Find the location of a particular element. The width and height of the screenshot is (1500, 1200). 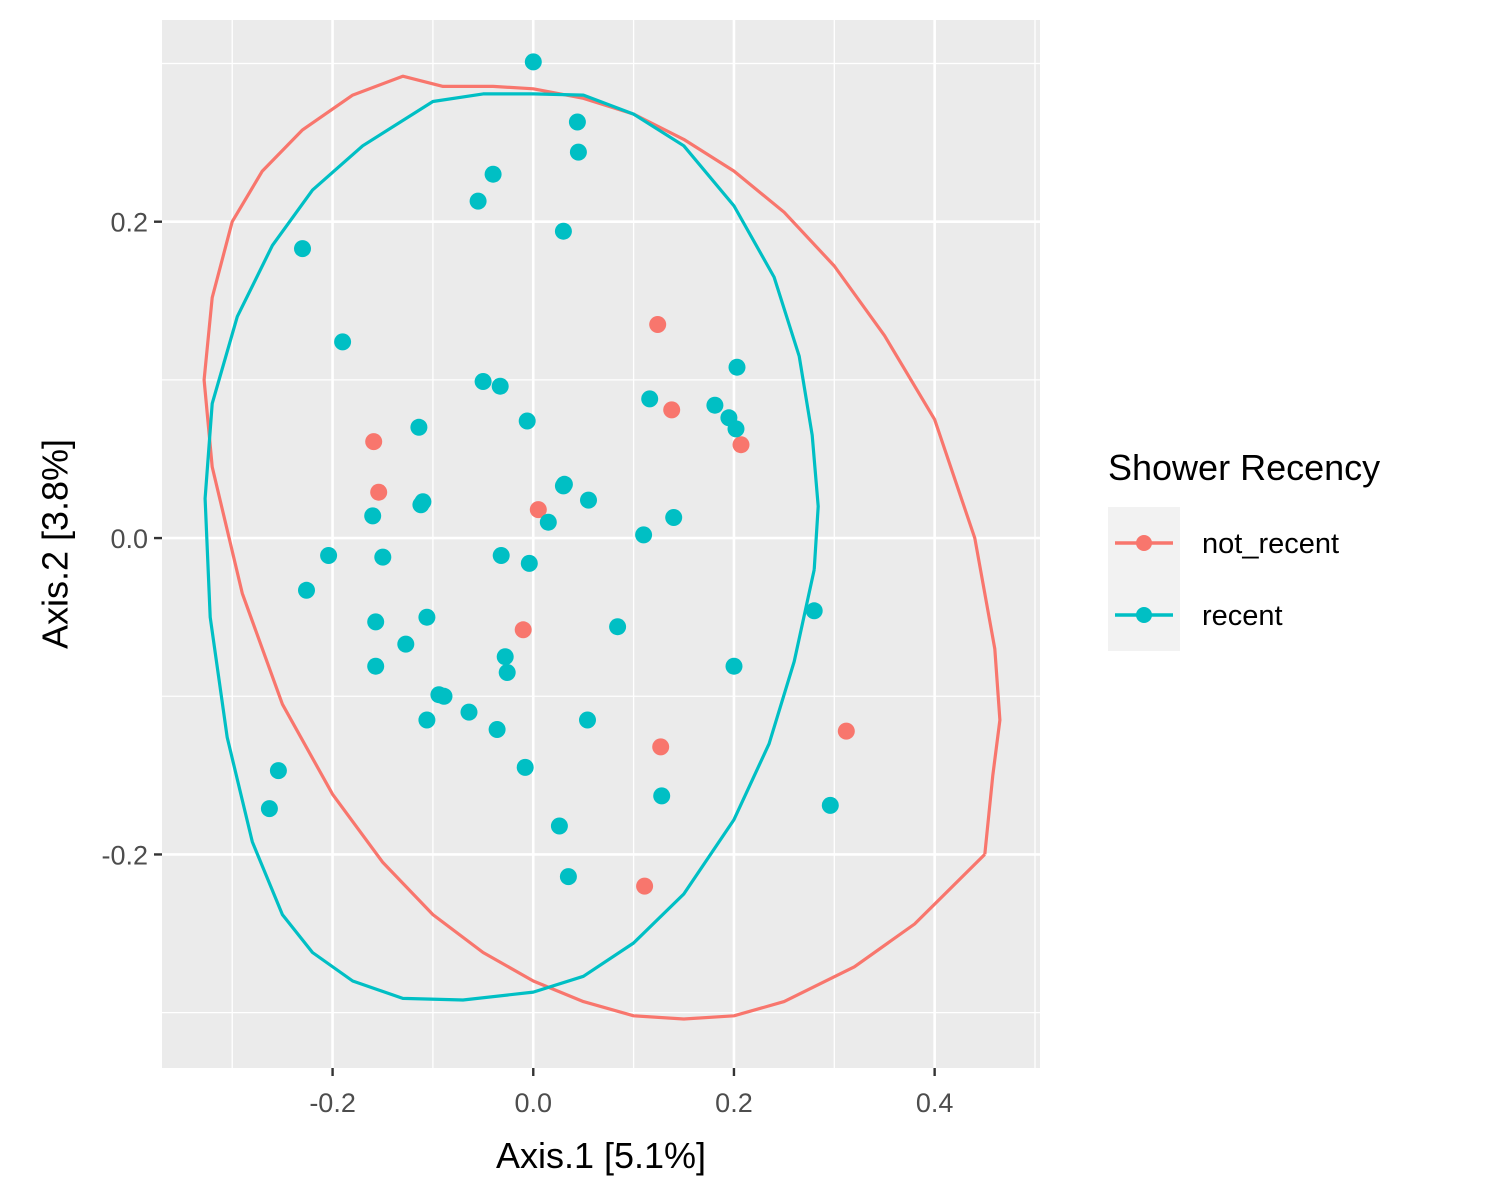

legend: Shower Recency not_recent recent is located at coordinates (1244, 549).